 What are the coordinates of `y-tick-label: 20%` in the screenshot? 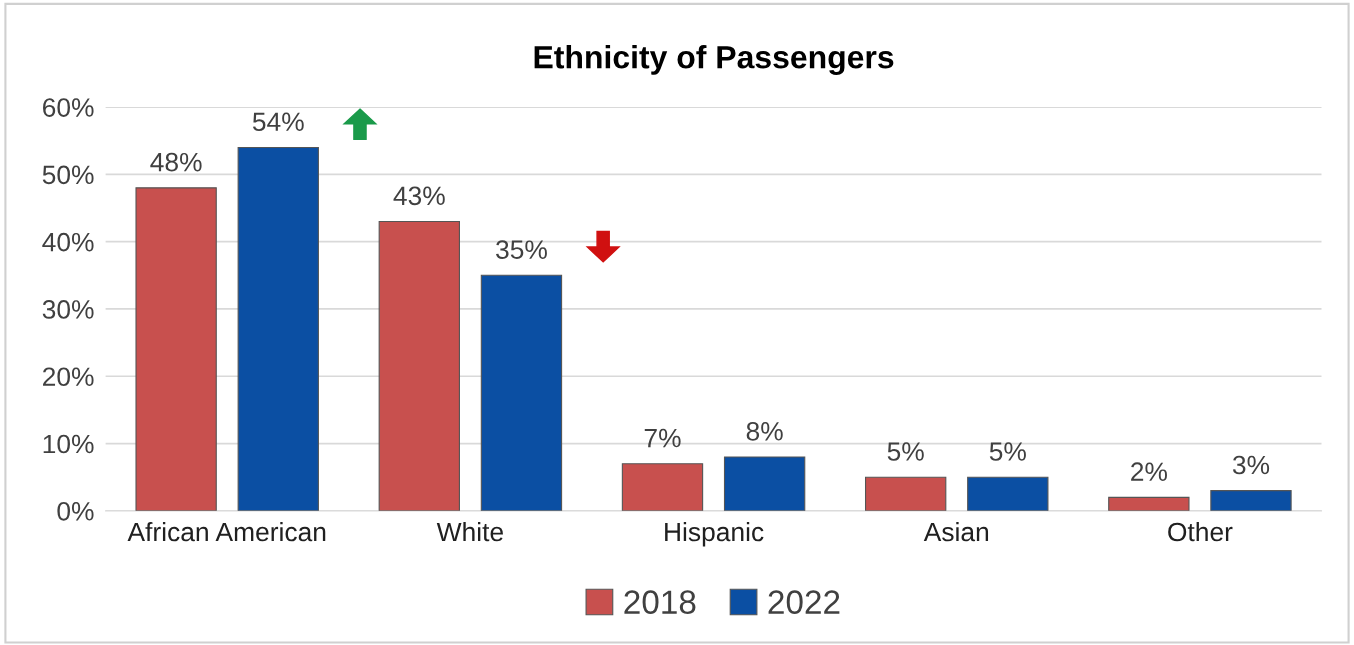 It's located at (68, 377).